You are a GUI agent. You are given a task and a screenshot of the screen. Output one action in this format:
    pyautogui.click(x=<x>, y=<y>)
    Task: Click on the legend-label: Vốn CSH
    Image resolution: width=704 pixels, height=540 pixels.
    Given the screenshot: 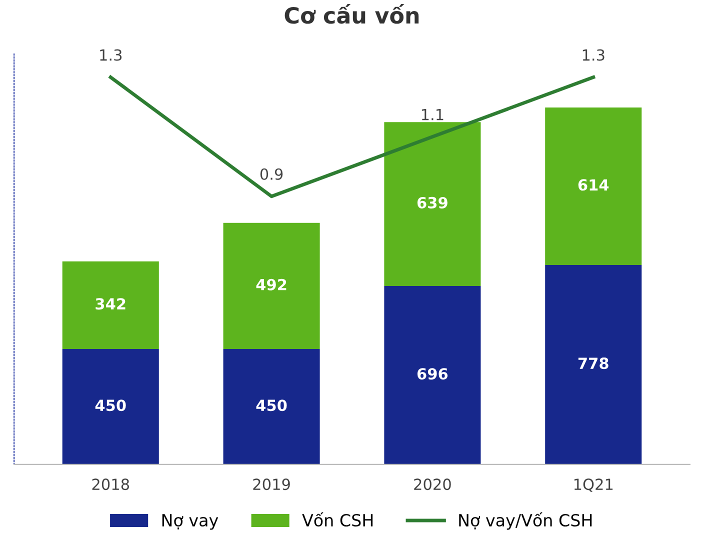 What is the action you would take?
    pyautogui.click(x=337, y=519)
    